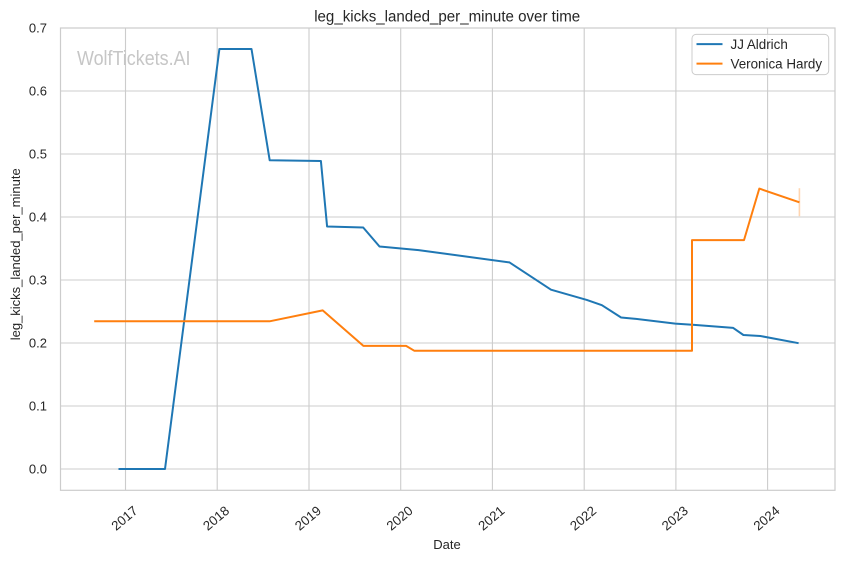 This screenshot has width=844, height=561. Describe the element at coordinates (38, 154) in the screenshot. I see `svg-text: 0.5` at that location.